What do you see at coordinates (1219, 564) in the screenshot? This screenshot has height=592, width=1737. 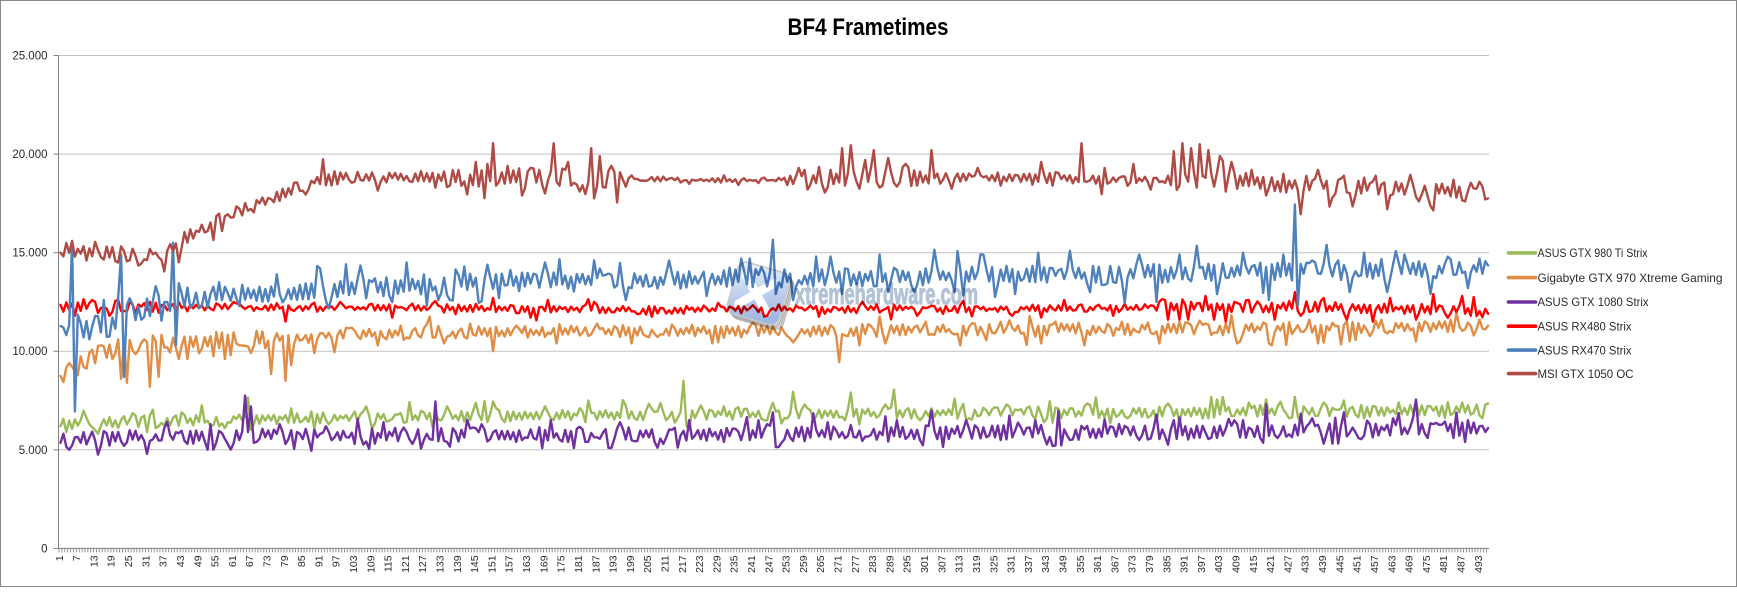 I see `svg-text: 403` at bounding box center [1219, 564].